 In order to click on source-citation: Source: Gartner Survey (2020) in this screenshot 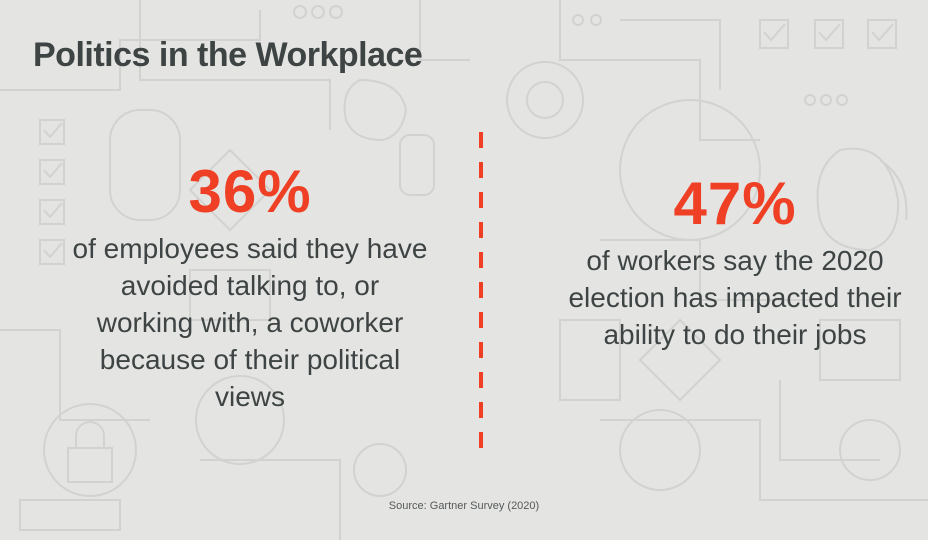, I will do `click(464, 506)`.